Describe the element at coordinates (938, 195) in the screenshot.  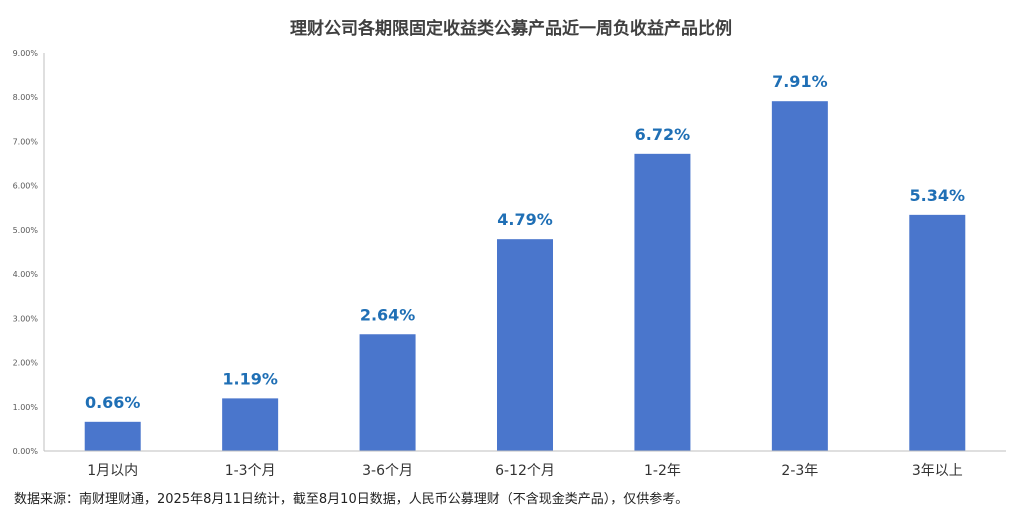
I see `data-label: 5.34%` at that location.